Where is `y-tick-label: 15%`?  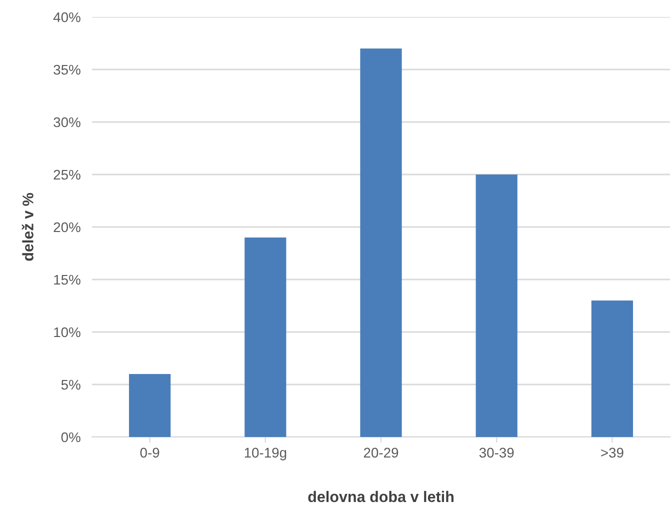 y-tick-label: 15% is located at coordinates (67, 279).